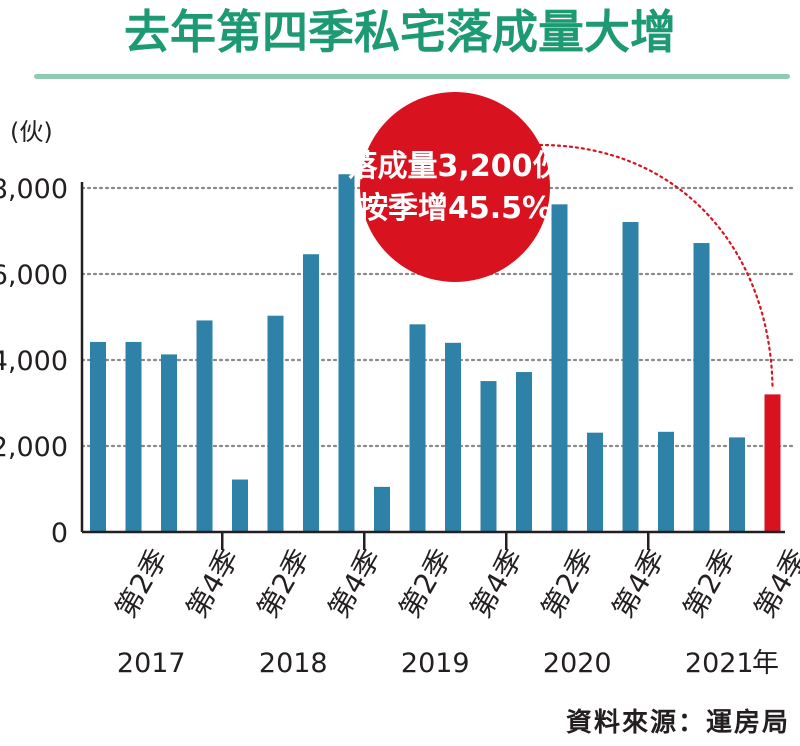 Image resolution: width=800 pixels, height=746 pixels. Describe the element at coordinates (34, 361) in the screenshot. I see `y-tick-label: 4,000` at that location.